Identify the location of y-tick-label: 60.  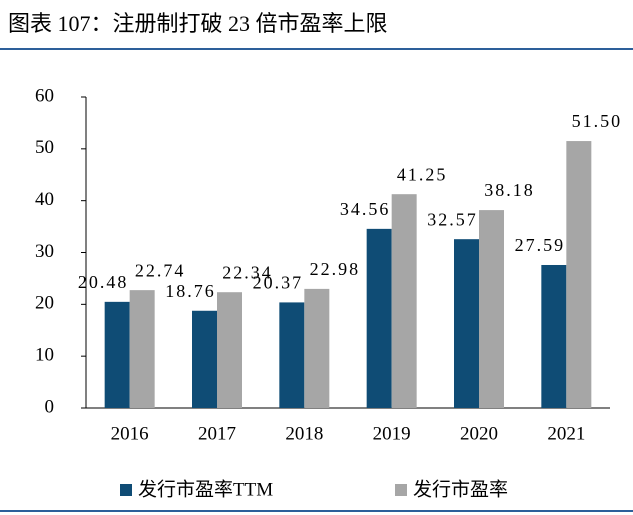
(44, 95).